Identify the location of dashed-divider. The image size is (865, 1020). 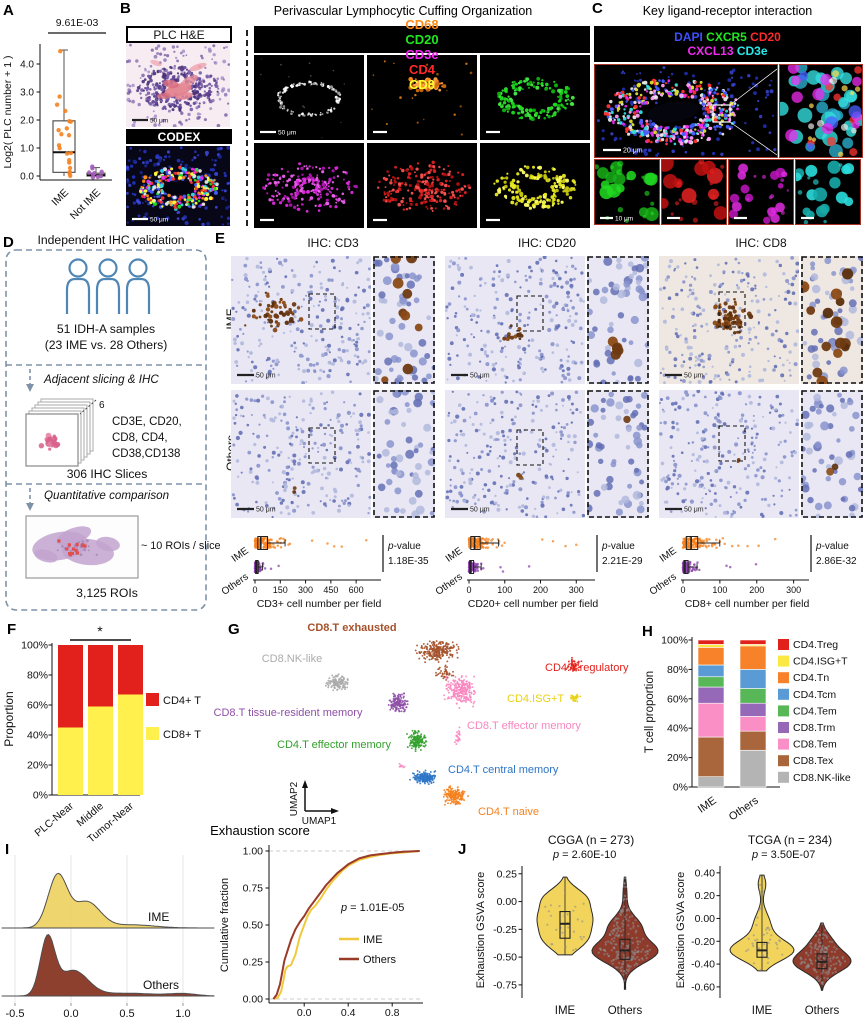
(247, 128).